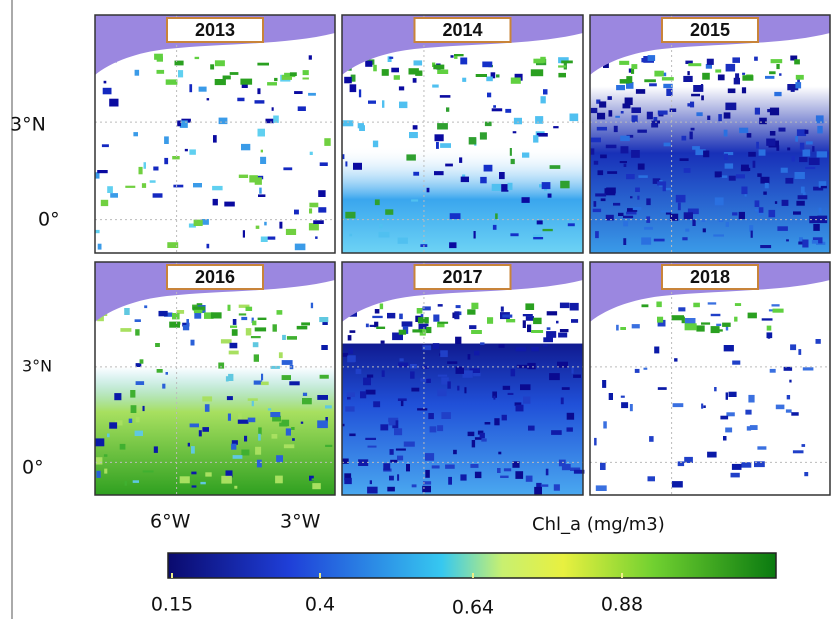  What do you see at coordinates (28, 125) in the screenshot?
I see `lat-label: 3°N` at bounding box center [28, 125].